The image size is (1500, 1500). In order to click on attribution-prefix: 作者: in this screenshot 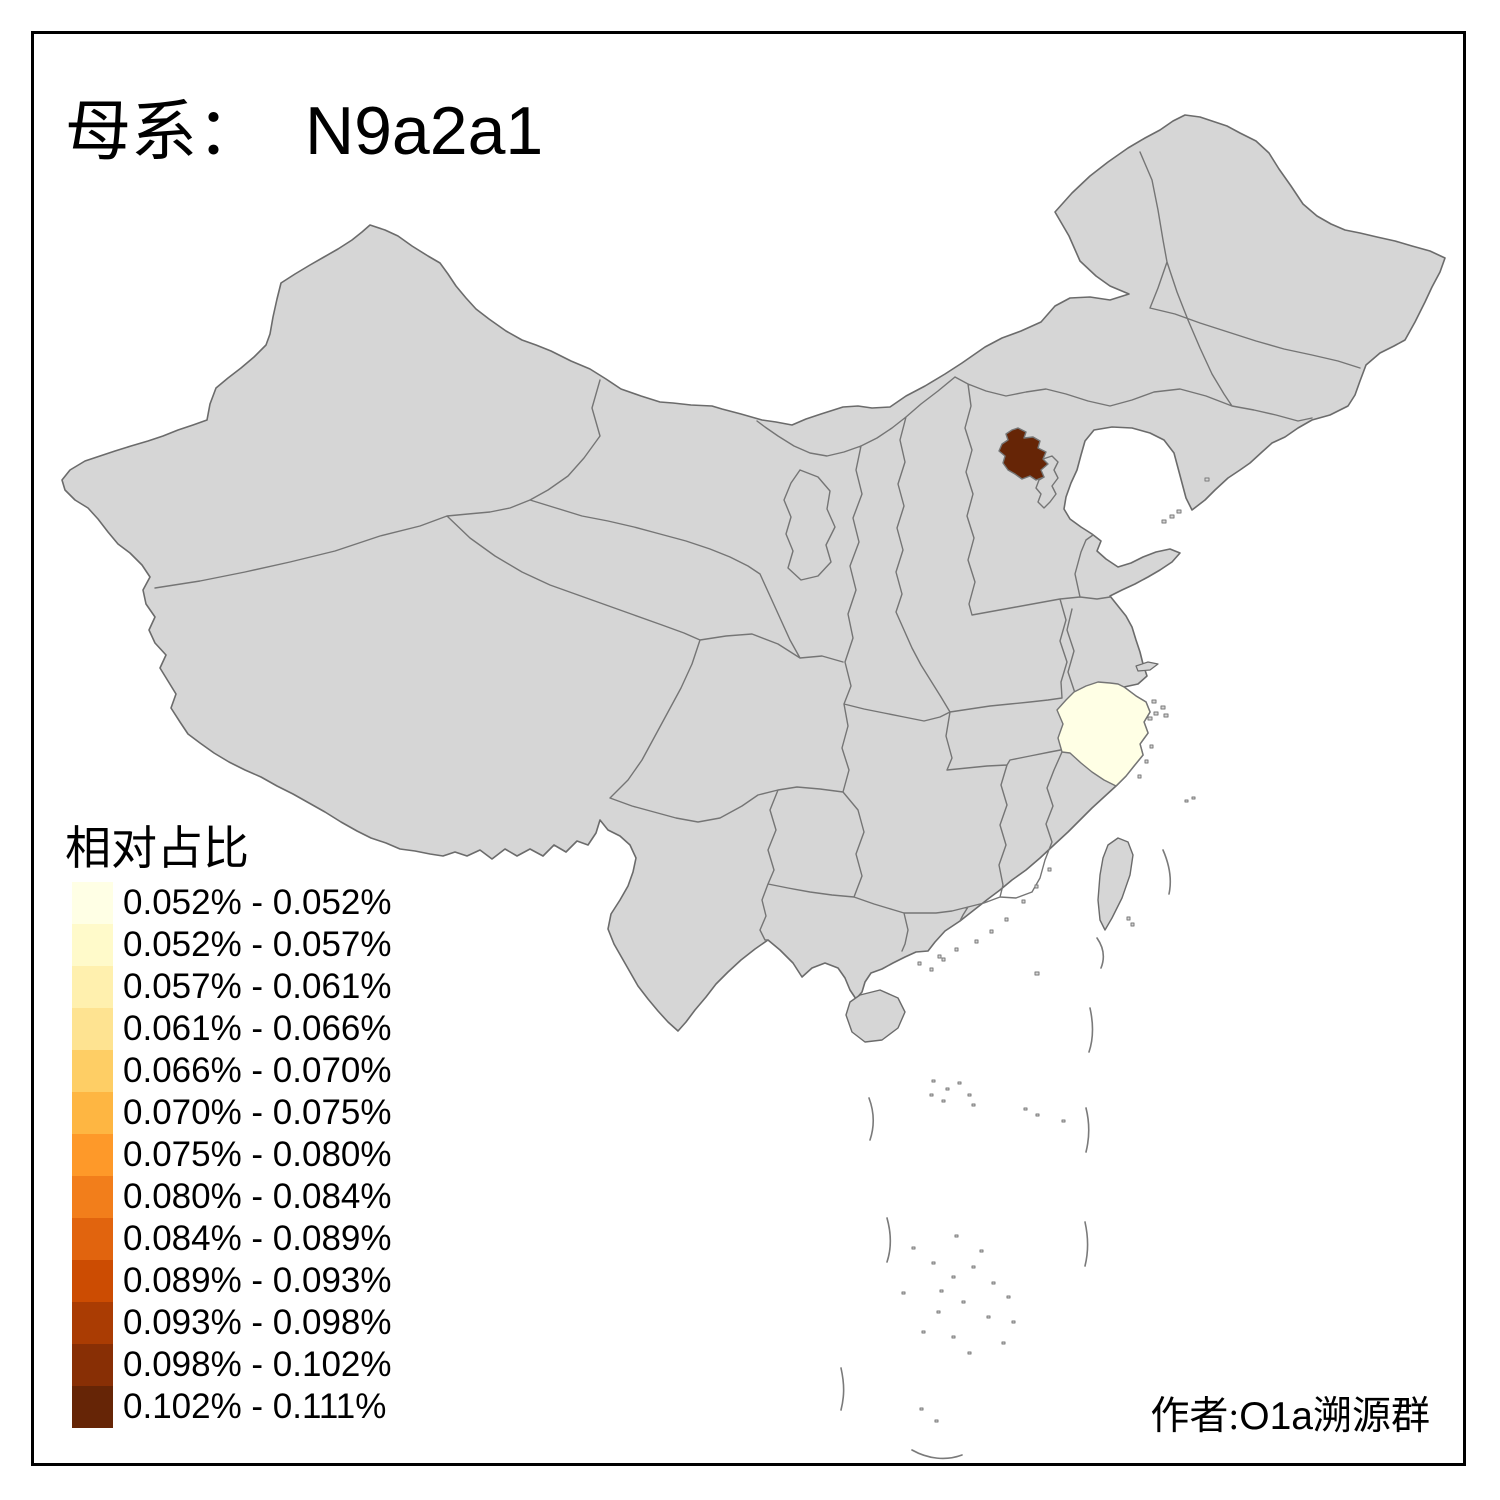, I will do `click(1195, 1416)`.